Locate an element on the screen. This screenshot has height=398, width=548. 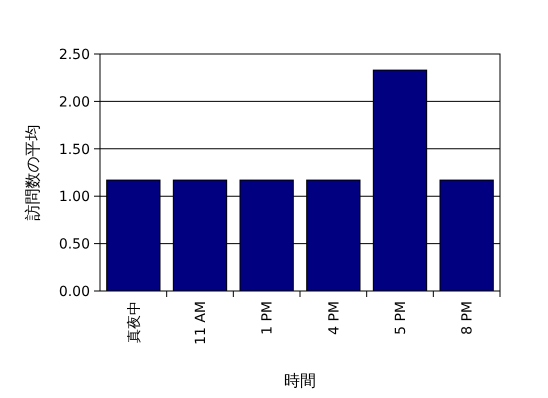
y-tick-label: 1.50 is located at coordinates (74, 150).